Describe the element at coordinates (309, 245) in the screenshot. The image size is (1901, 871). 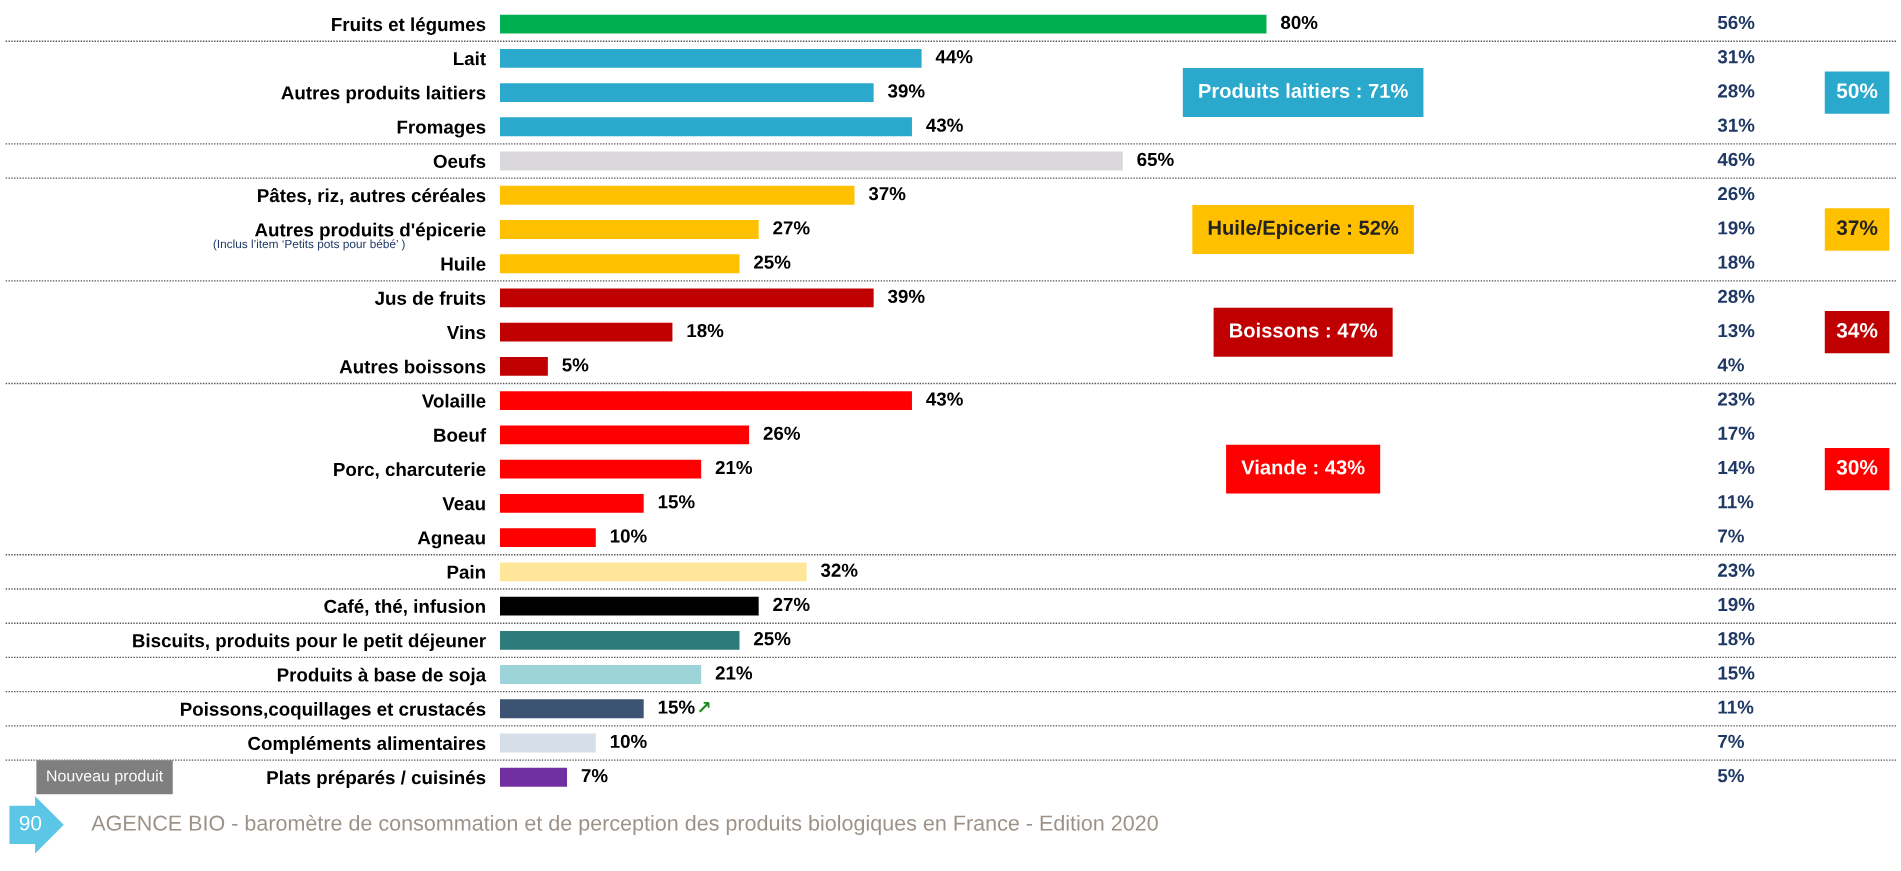
I see `text: (Inclus l’item ‘Petits pots pour bébé’ )` at that location.